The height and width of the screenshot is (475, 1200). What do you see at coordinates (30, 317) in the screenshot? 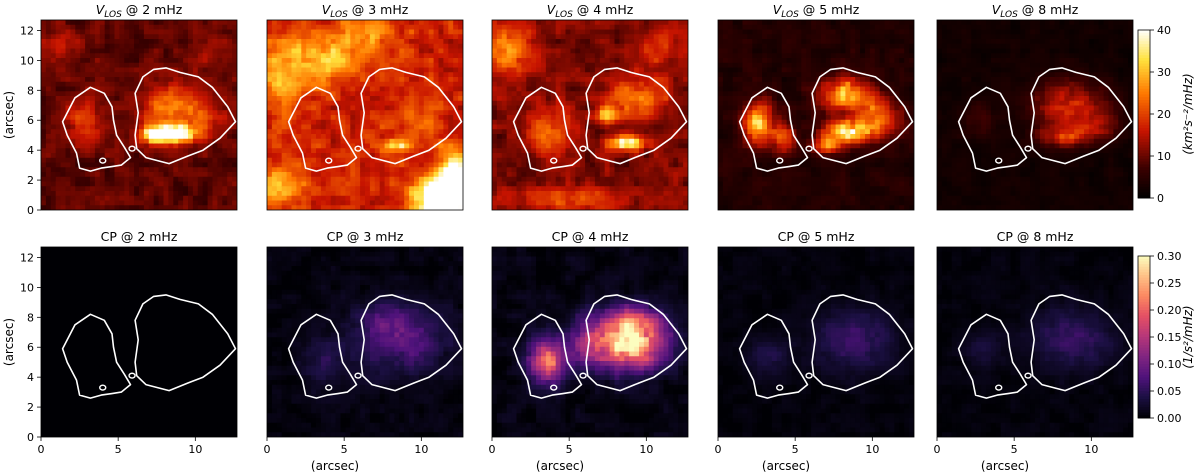
I see `y-tick-label: 8` at bounding box center [30, 317].